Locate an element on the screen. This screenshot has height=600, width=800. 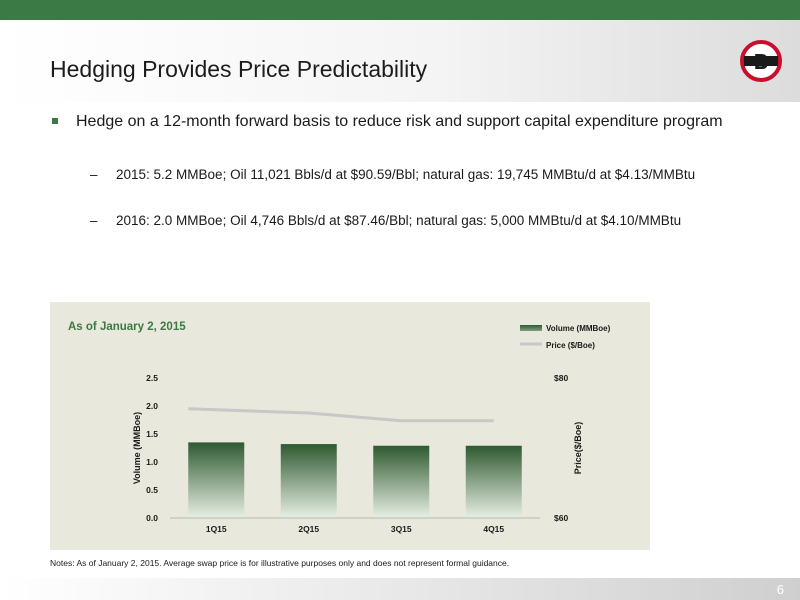
y-tick-label: 0.0 is located at coordinates (152, 518).